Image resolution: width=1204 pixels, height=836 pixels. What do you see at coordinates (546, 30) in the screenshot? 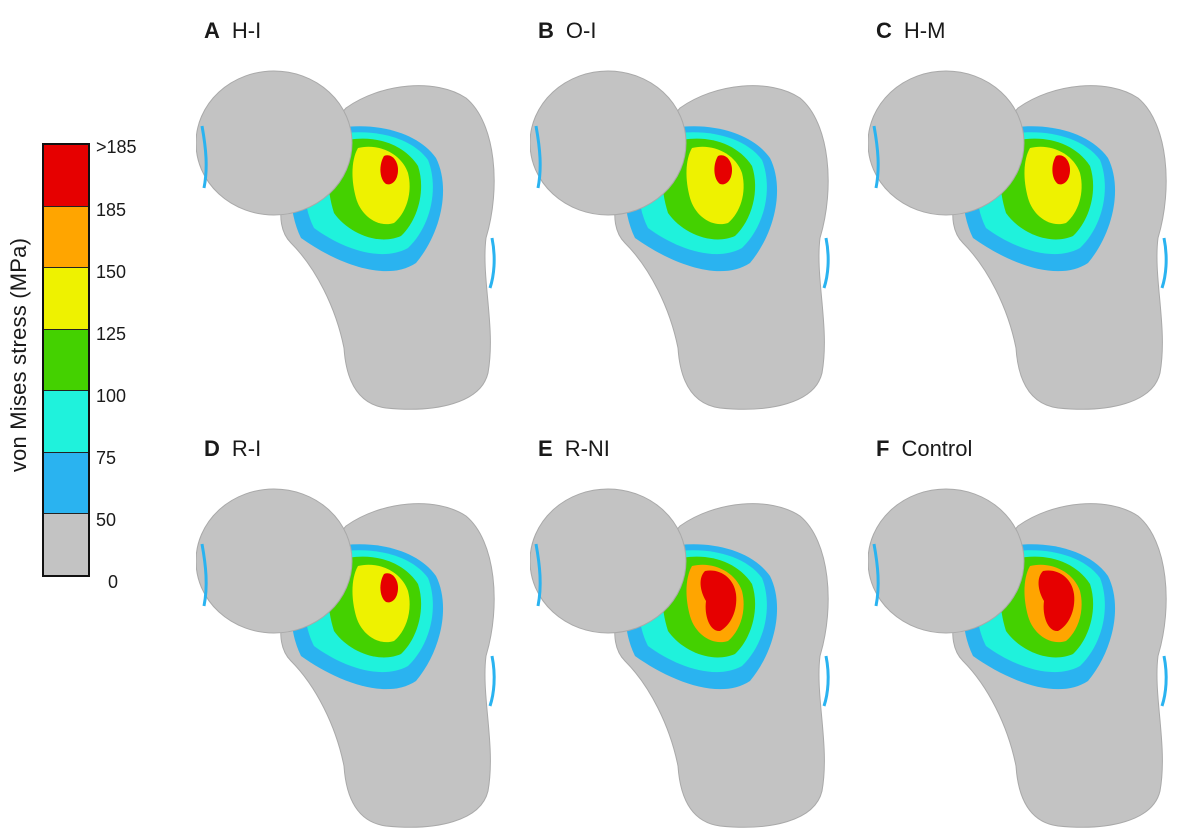
I see `panel-letter: B` at bounding box center [546, 30].